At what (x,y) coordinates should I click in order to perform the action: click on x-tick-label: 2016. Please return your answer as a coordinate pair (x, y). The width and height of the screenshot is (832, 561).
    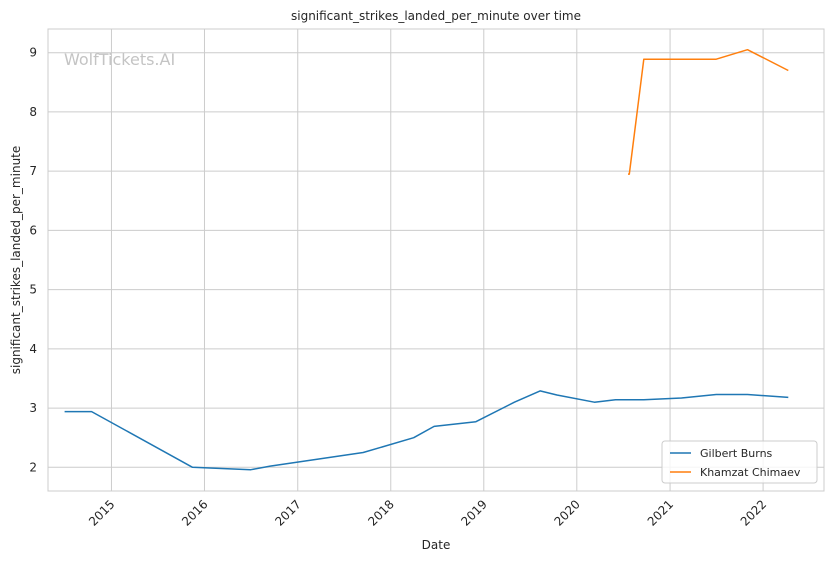
    Looking at the image, I should click on (194, 512).